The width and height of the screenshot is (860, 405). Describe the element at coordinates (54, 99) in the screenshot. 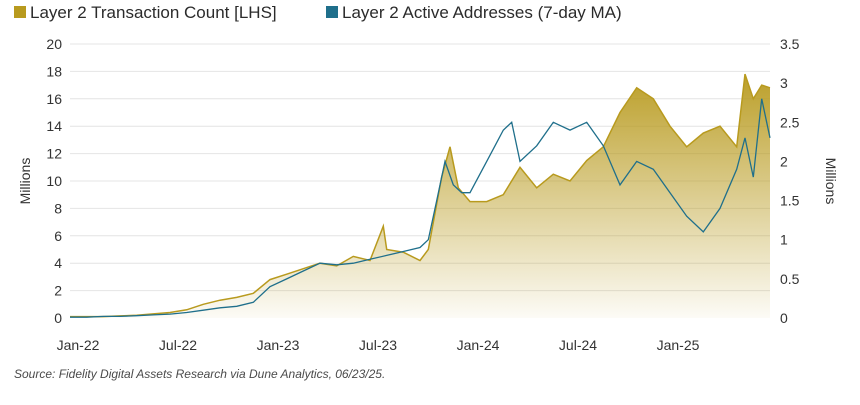

I see `left-tick-label: 16` at that location.